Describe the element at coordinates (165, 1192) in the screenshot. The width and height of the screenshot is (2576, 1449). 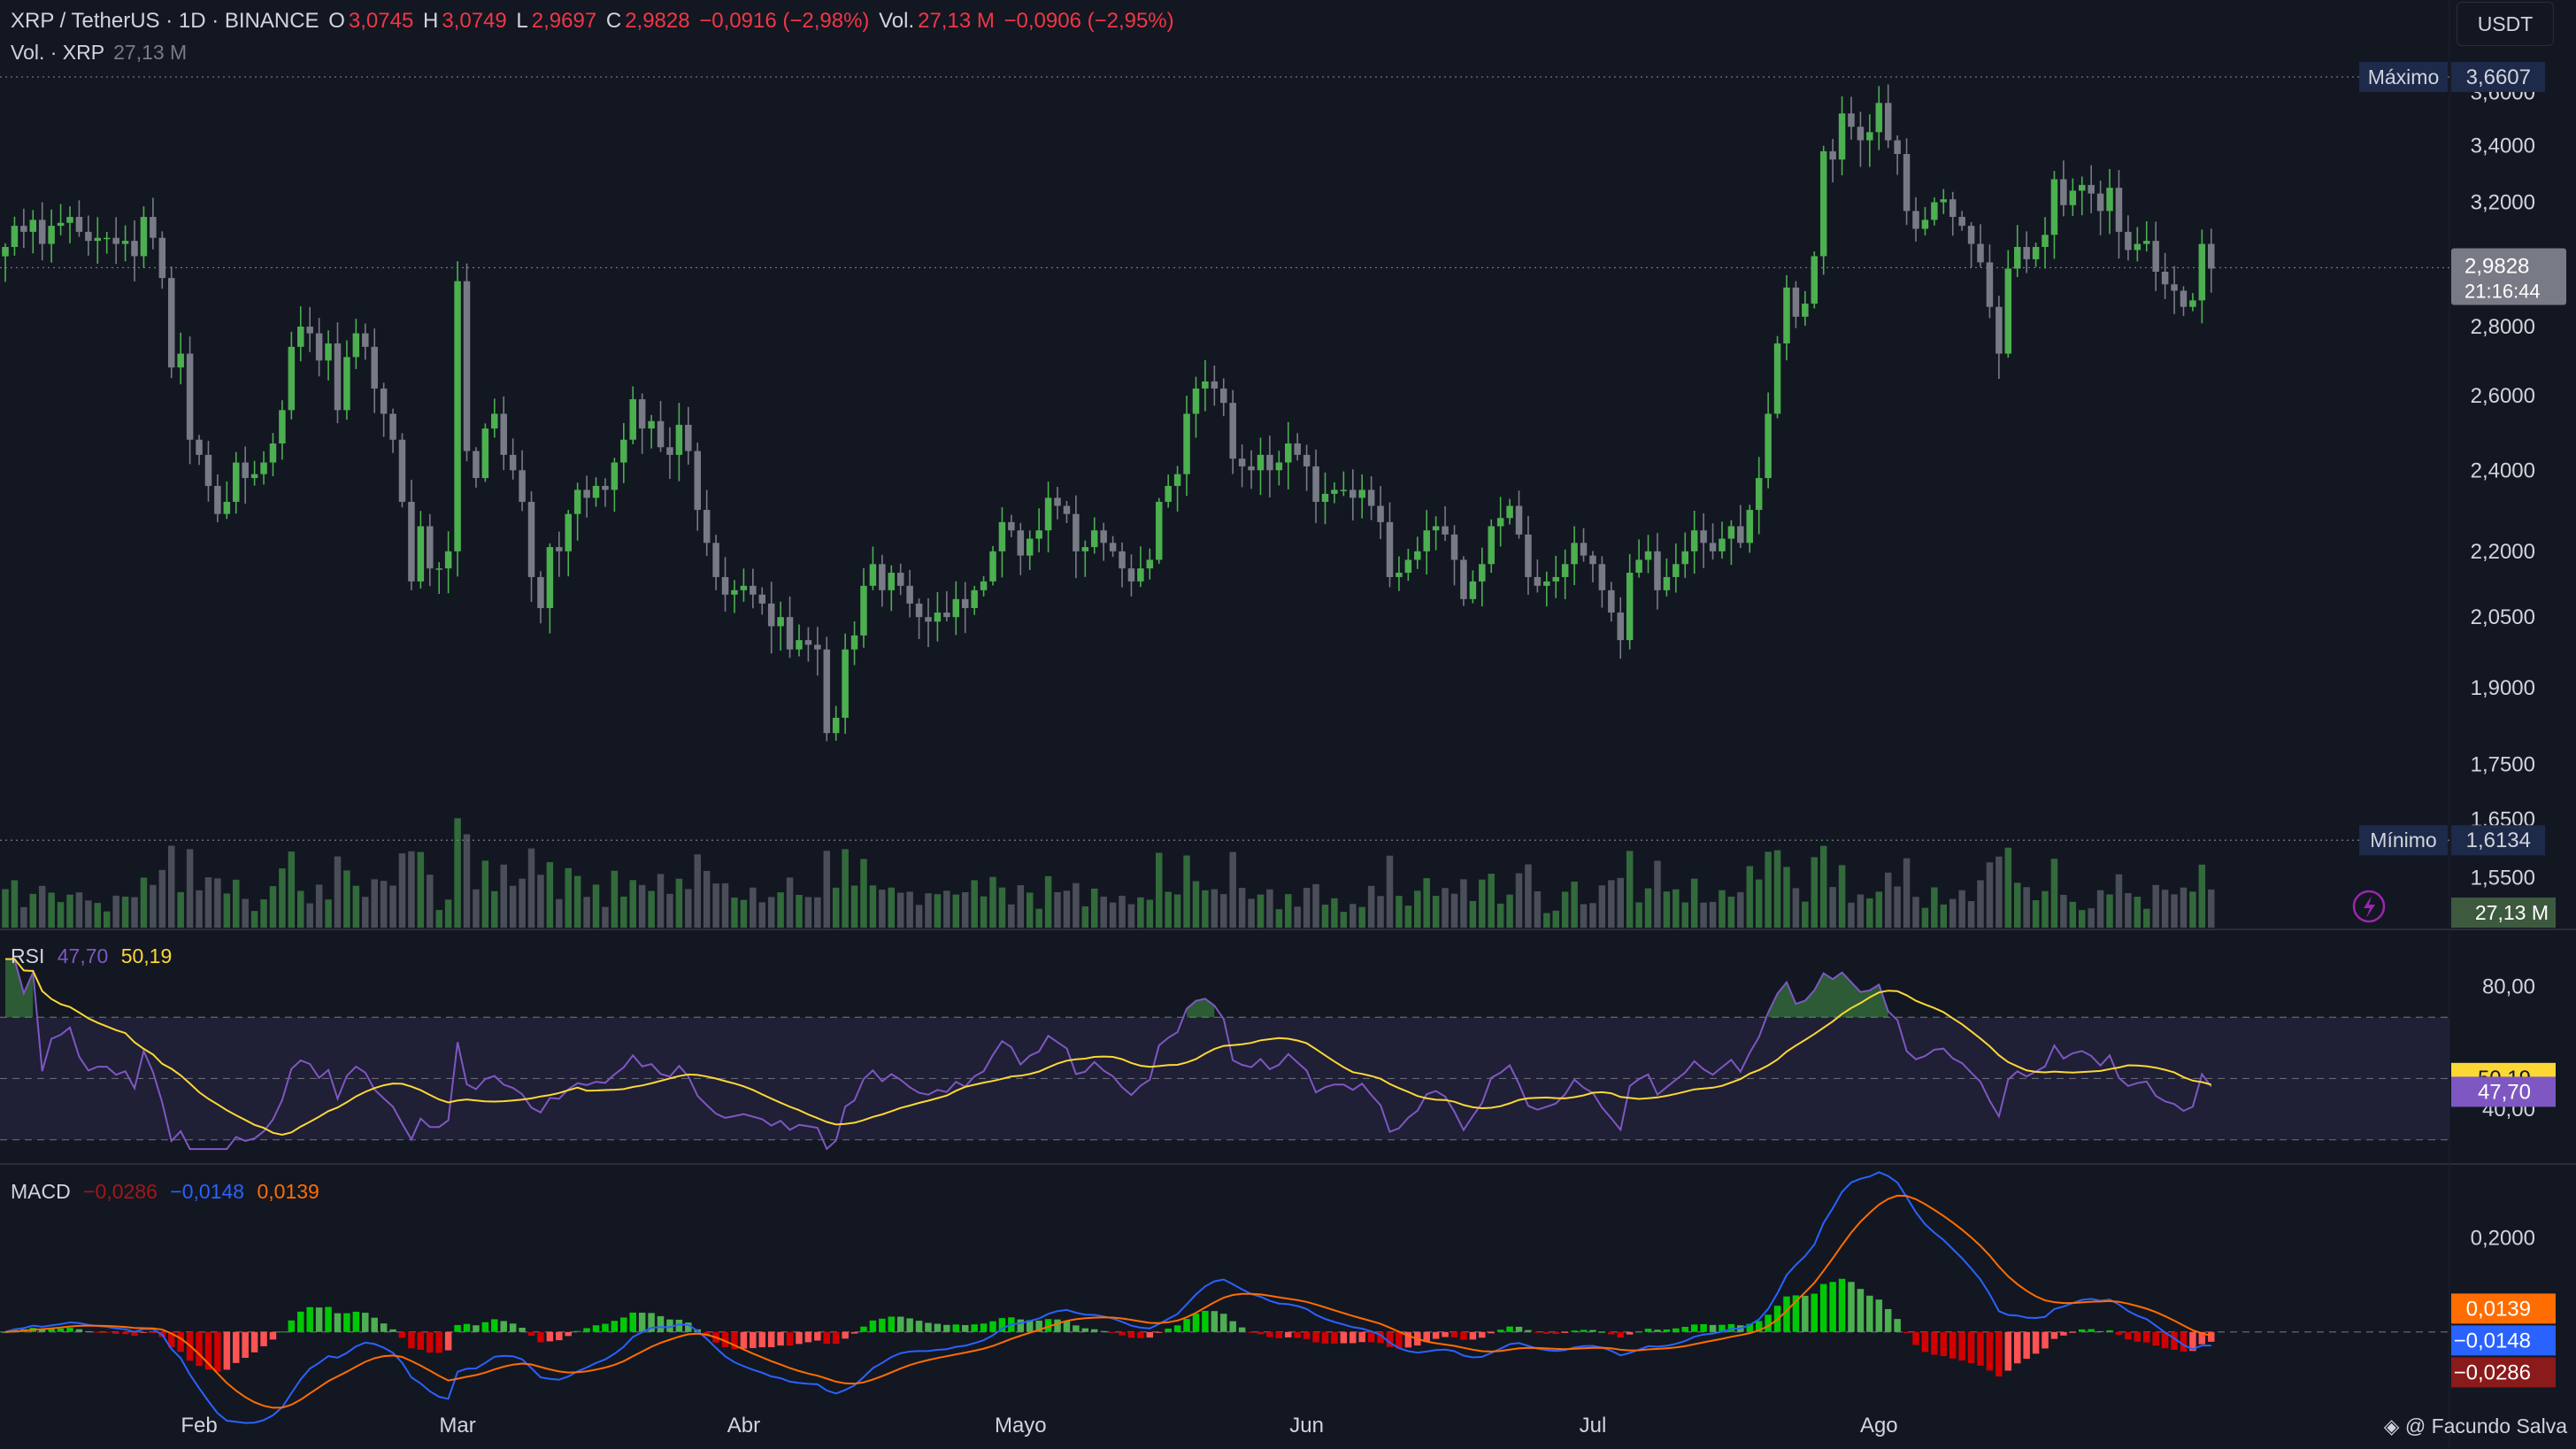
I see `macd-legend: MACD −0,0286 −0,0148 0,0139` at that location.